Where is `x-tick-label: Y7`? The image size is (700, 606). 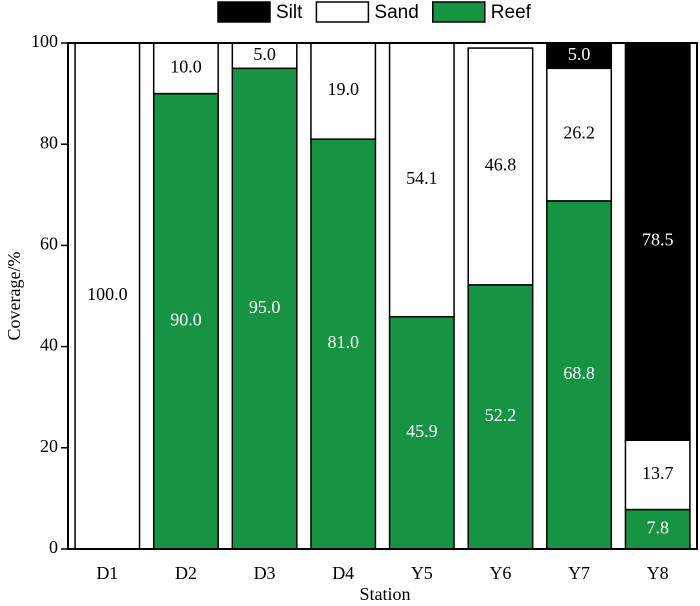
x-tick-label: Y7 is located at coordinates (579, 573).